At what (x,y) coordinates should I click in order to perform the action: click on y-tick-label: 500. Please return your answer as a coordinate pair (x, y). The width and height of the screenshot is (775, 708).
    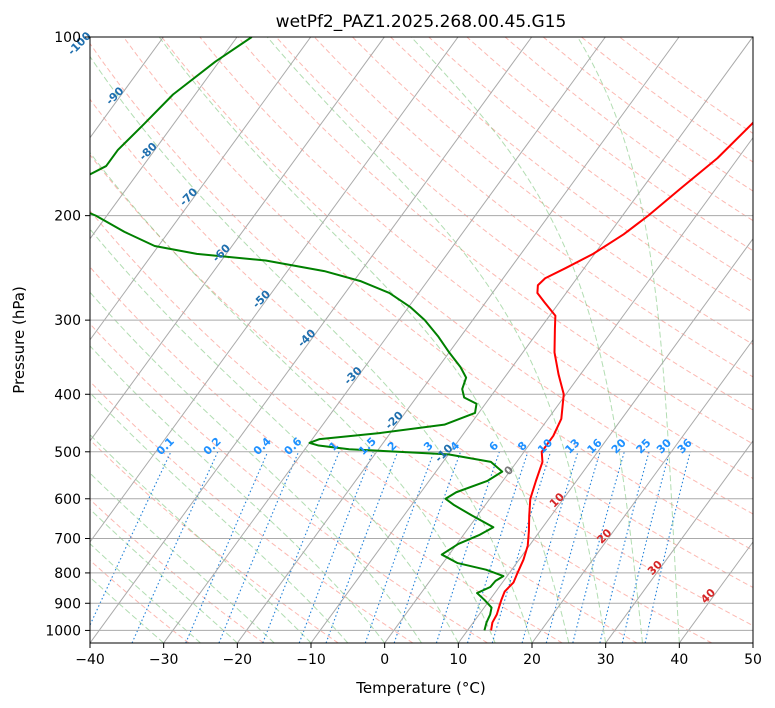
    Looking at the image, I should click on (67, 453).